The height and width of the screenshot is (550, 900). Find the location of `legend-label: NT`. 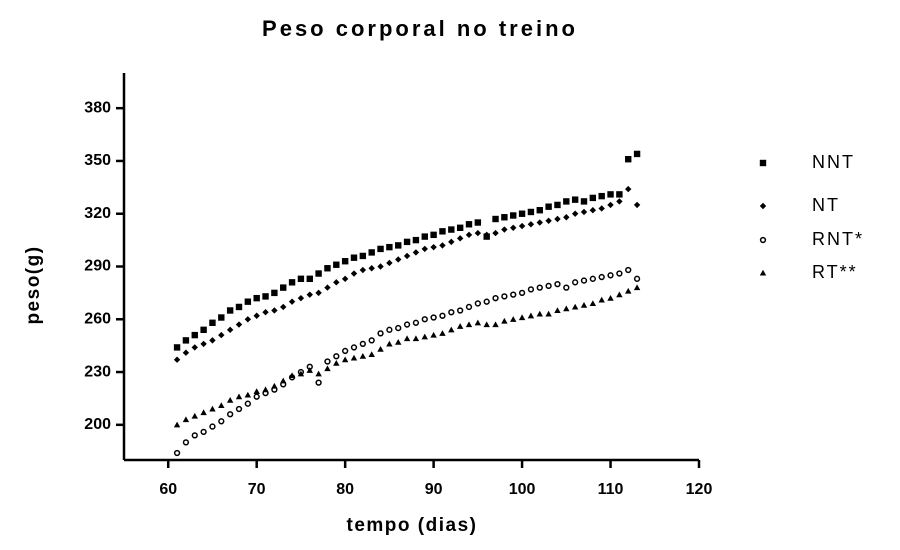

legend-label: NT is located at coordinates (826, 205).